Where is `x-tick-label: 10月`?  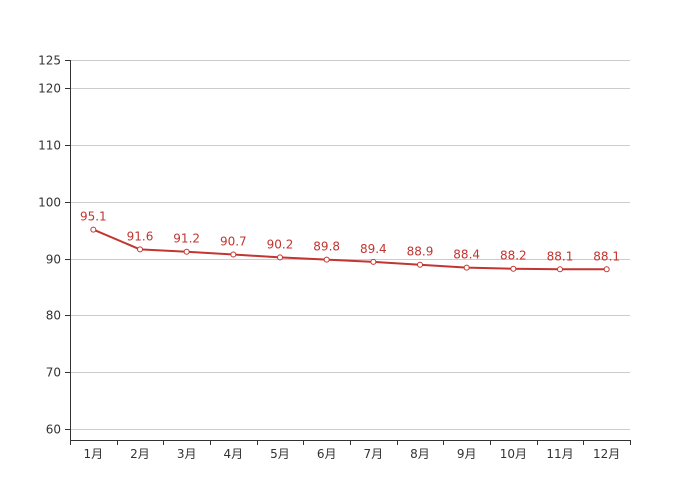
x-tick-label: 10月 is located at coordinates (513, 454).